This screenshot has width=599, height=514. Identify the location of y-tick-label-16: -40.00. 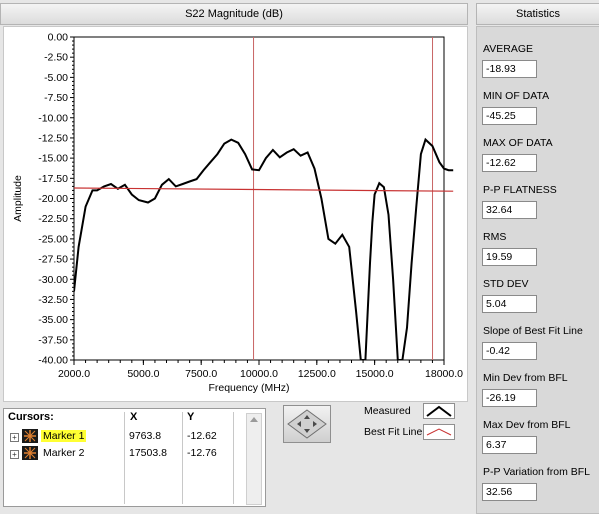
(53, 361).